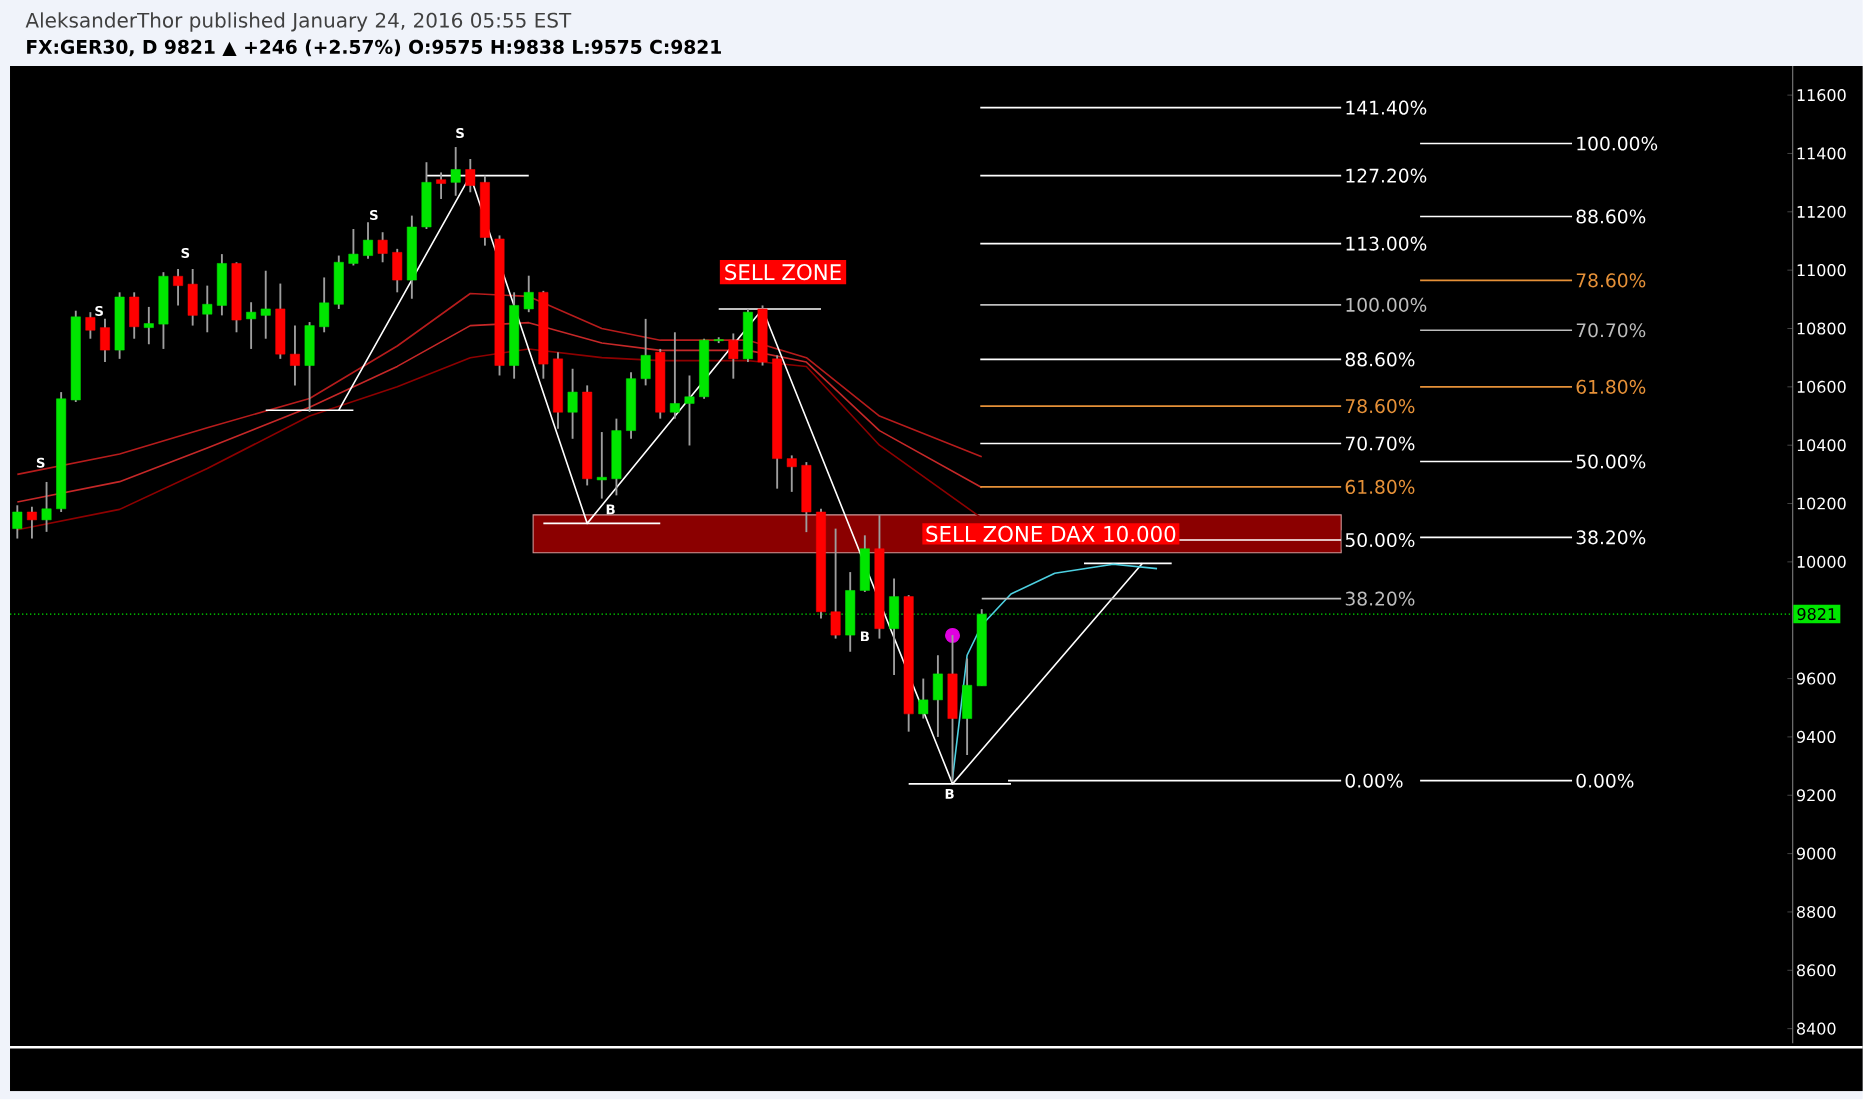  I want to click on band-label: SELL ZONE DAX 10.000, so click(1051, 534).